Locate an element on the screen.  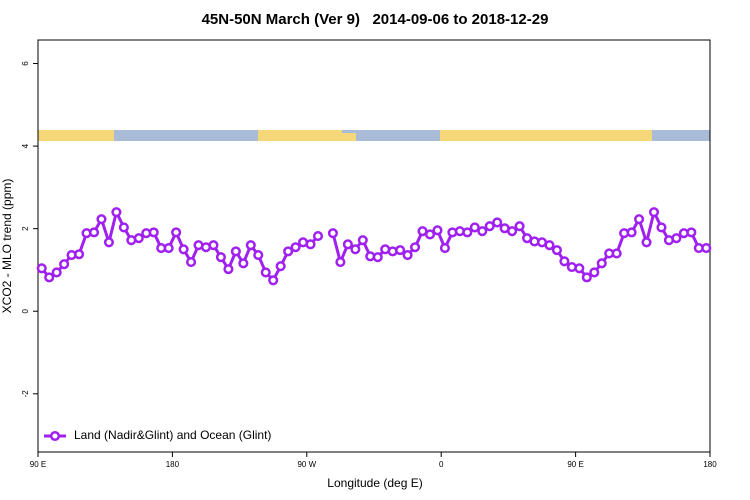
x-tick-label: 0 is located at coordinates (441, 464).